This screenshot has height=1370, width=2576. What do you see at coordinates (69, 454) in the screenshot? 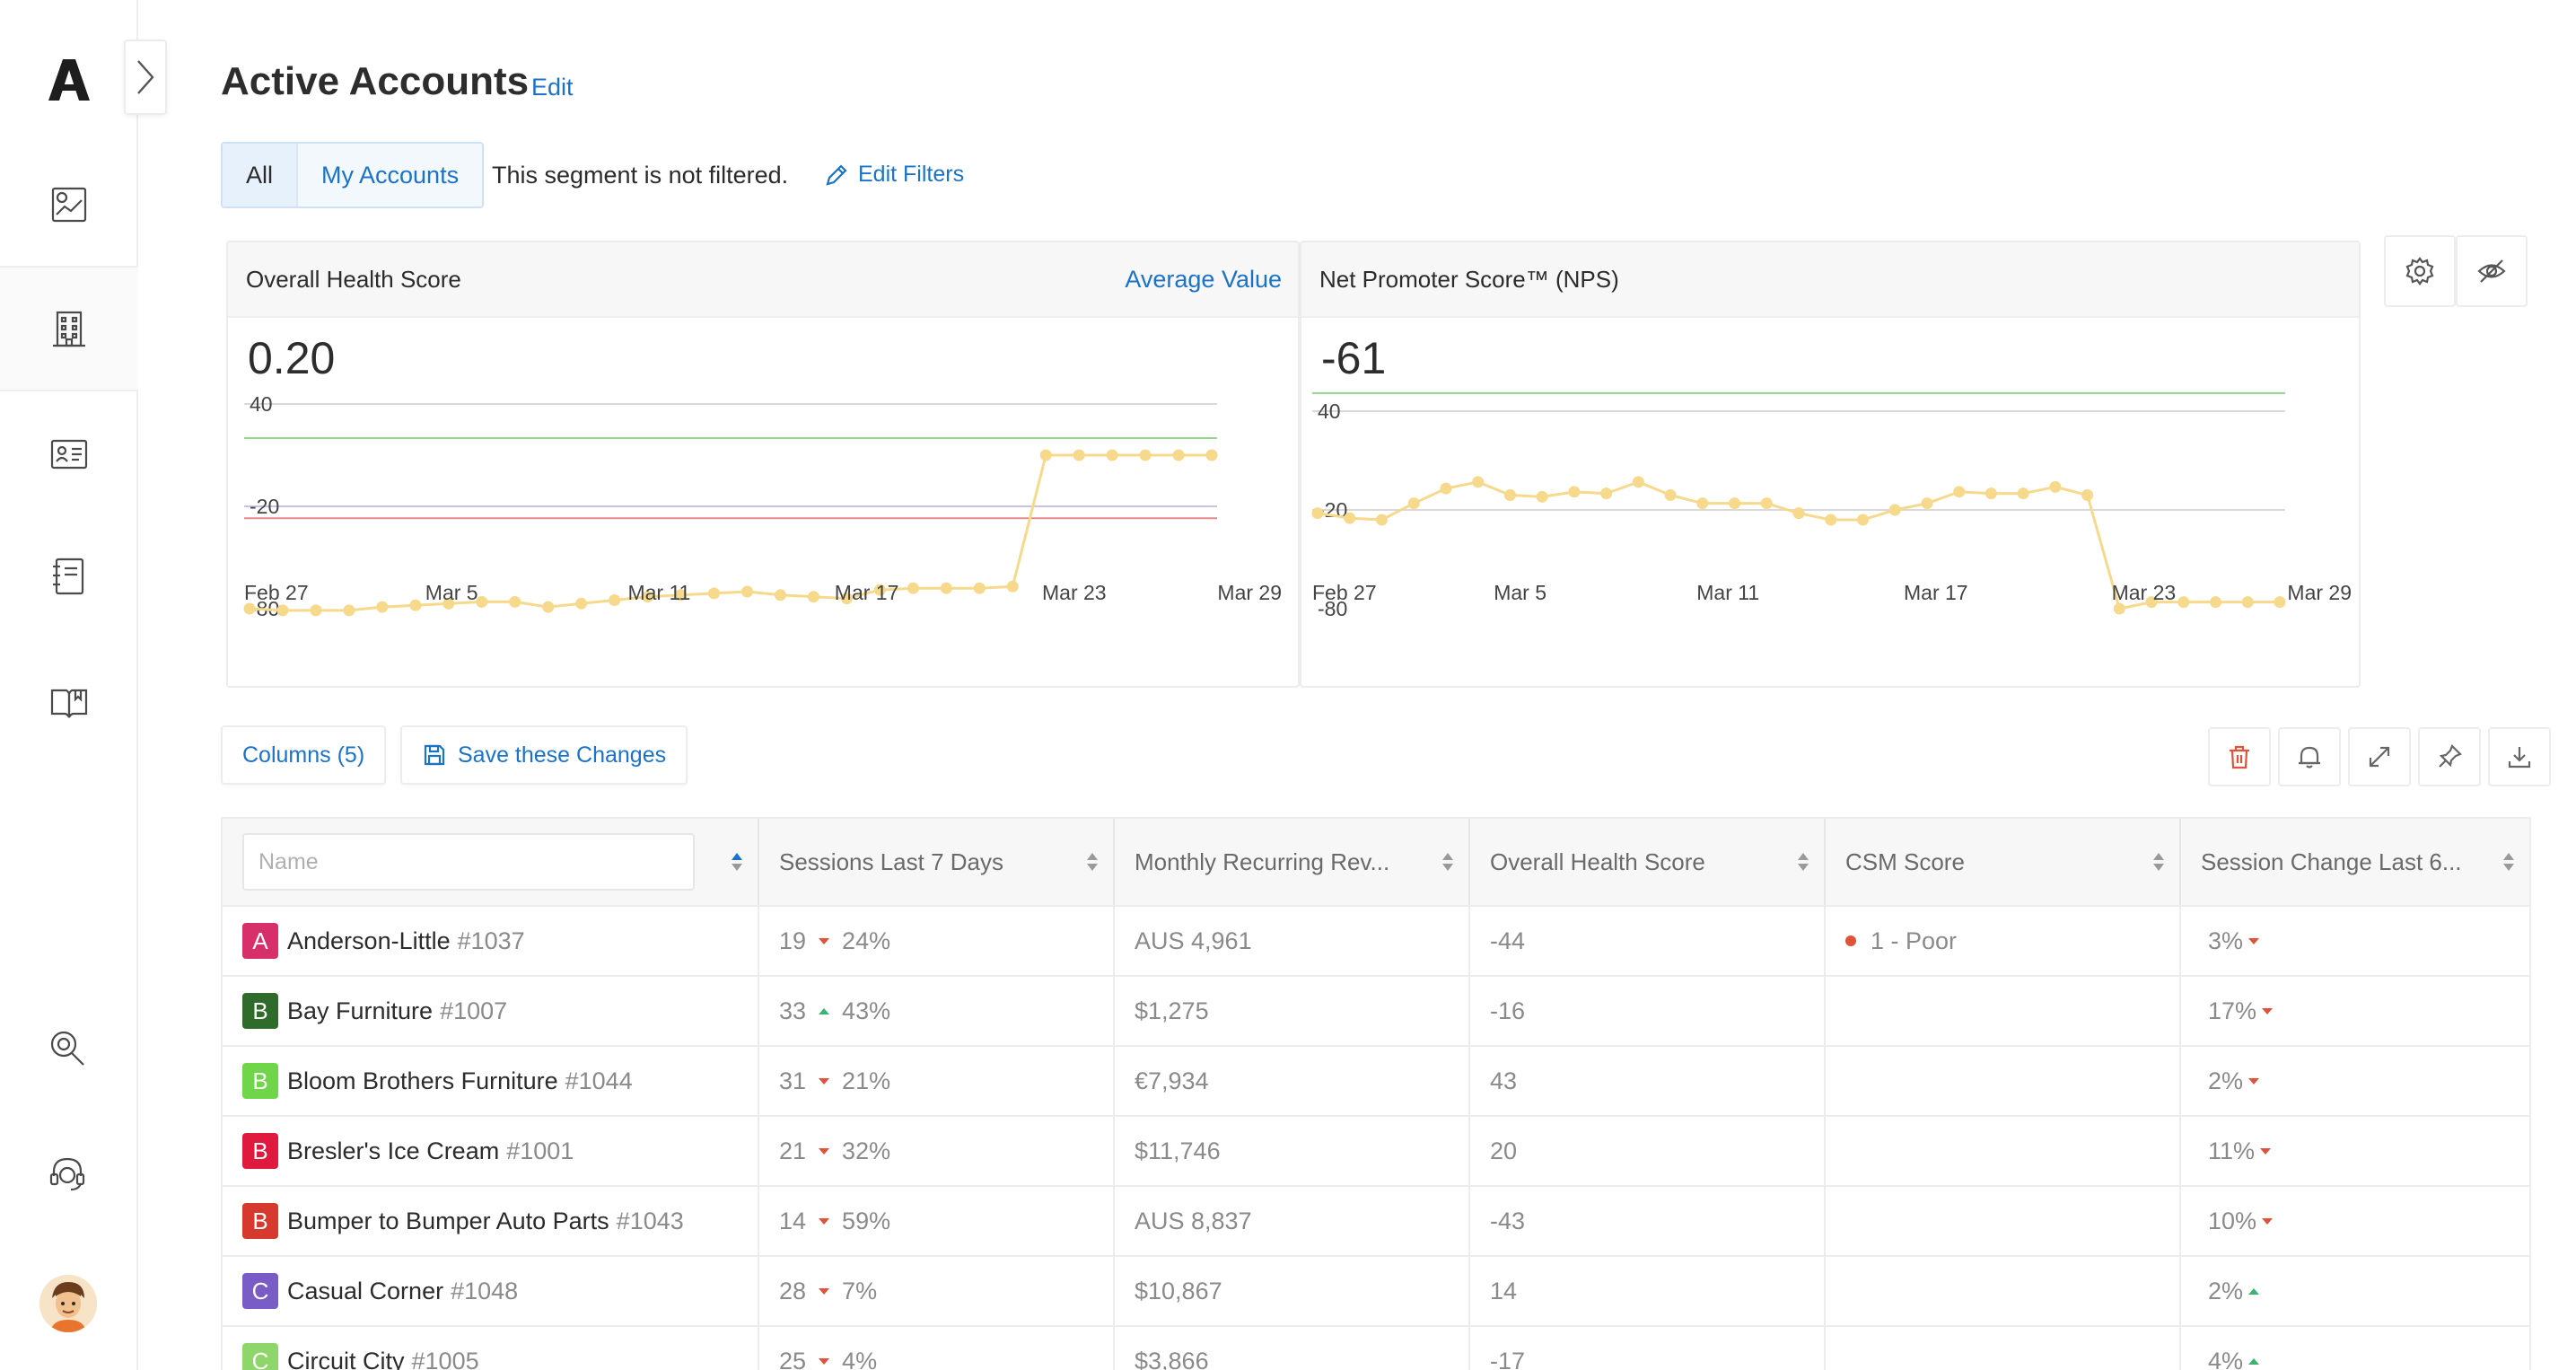
I see `nav-contacts` at bounding box center [69, 454].